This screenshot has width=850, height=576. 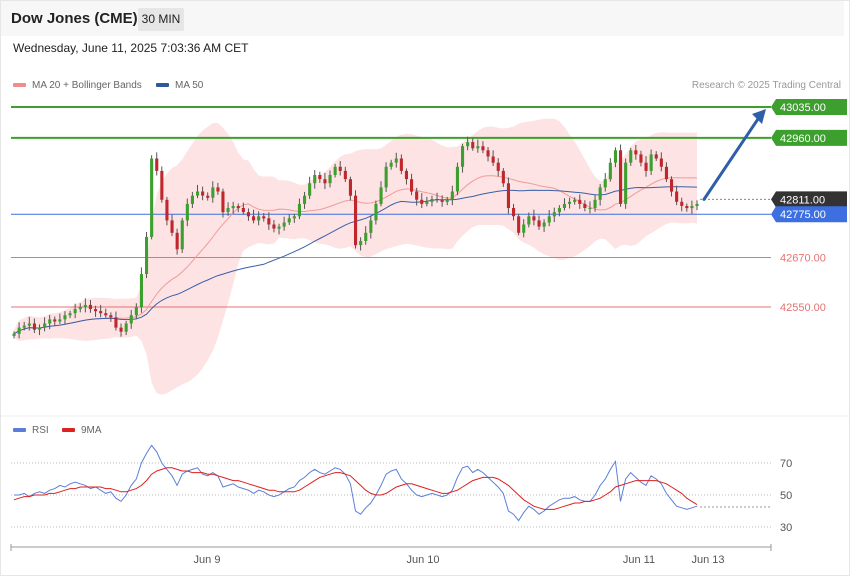 I want to click on legend-rsi-ma-swatch, so click(x=68, y=430).